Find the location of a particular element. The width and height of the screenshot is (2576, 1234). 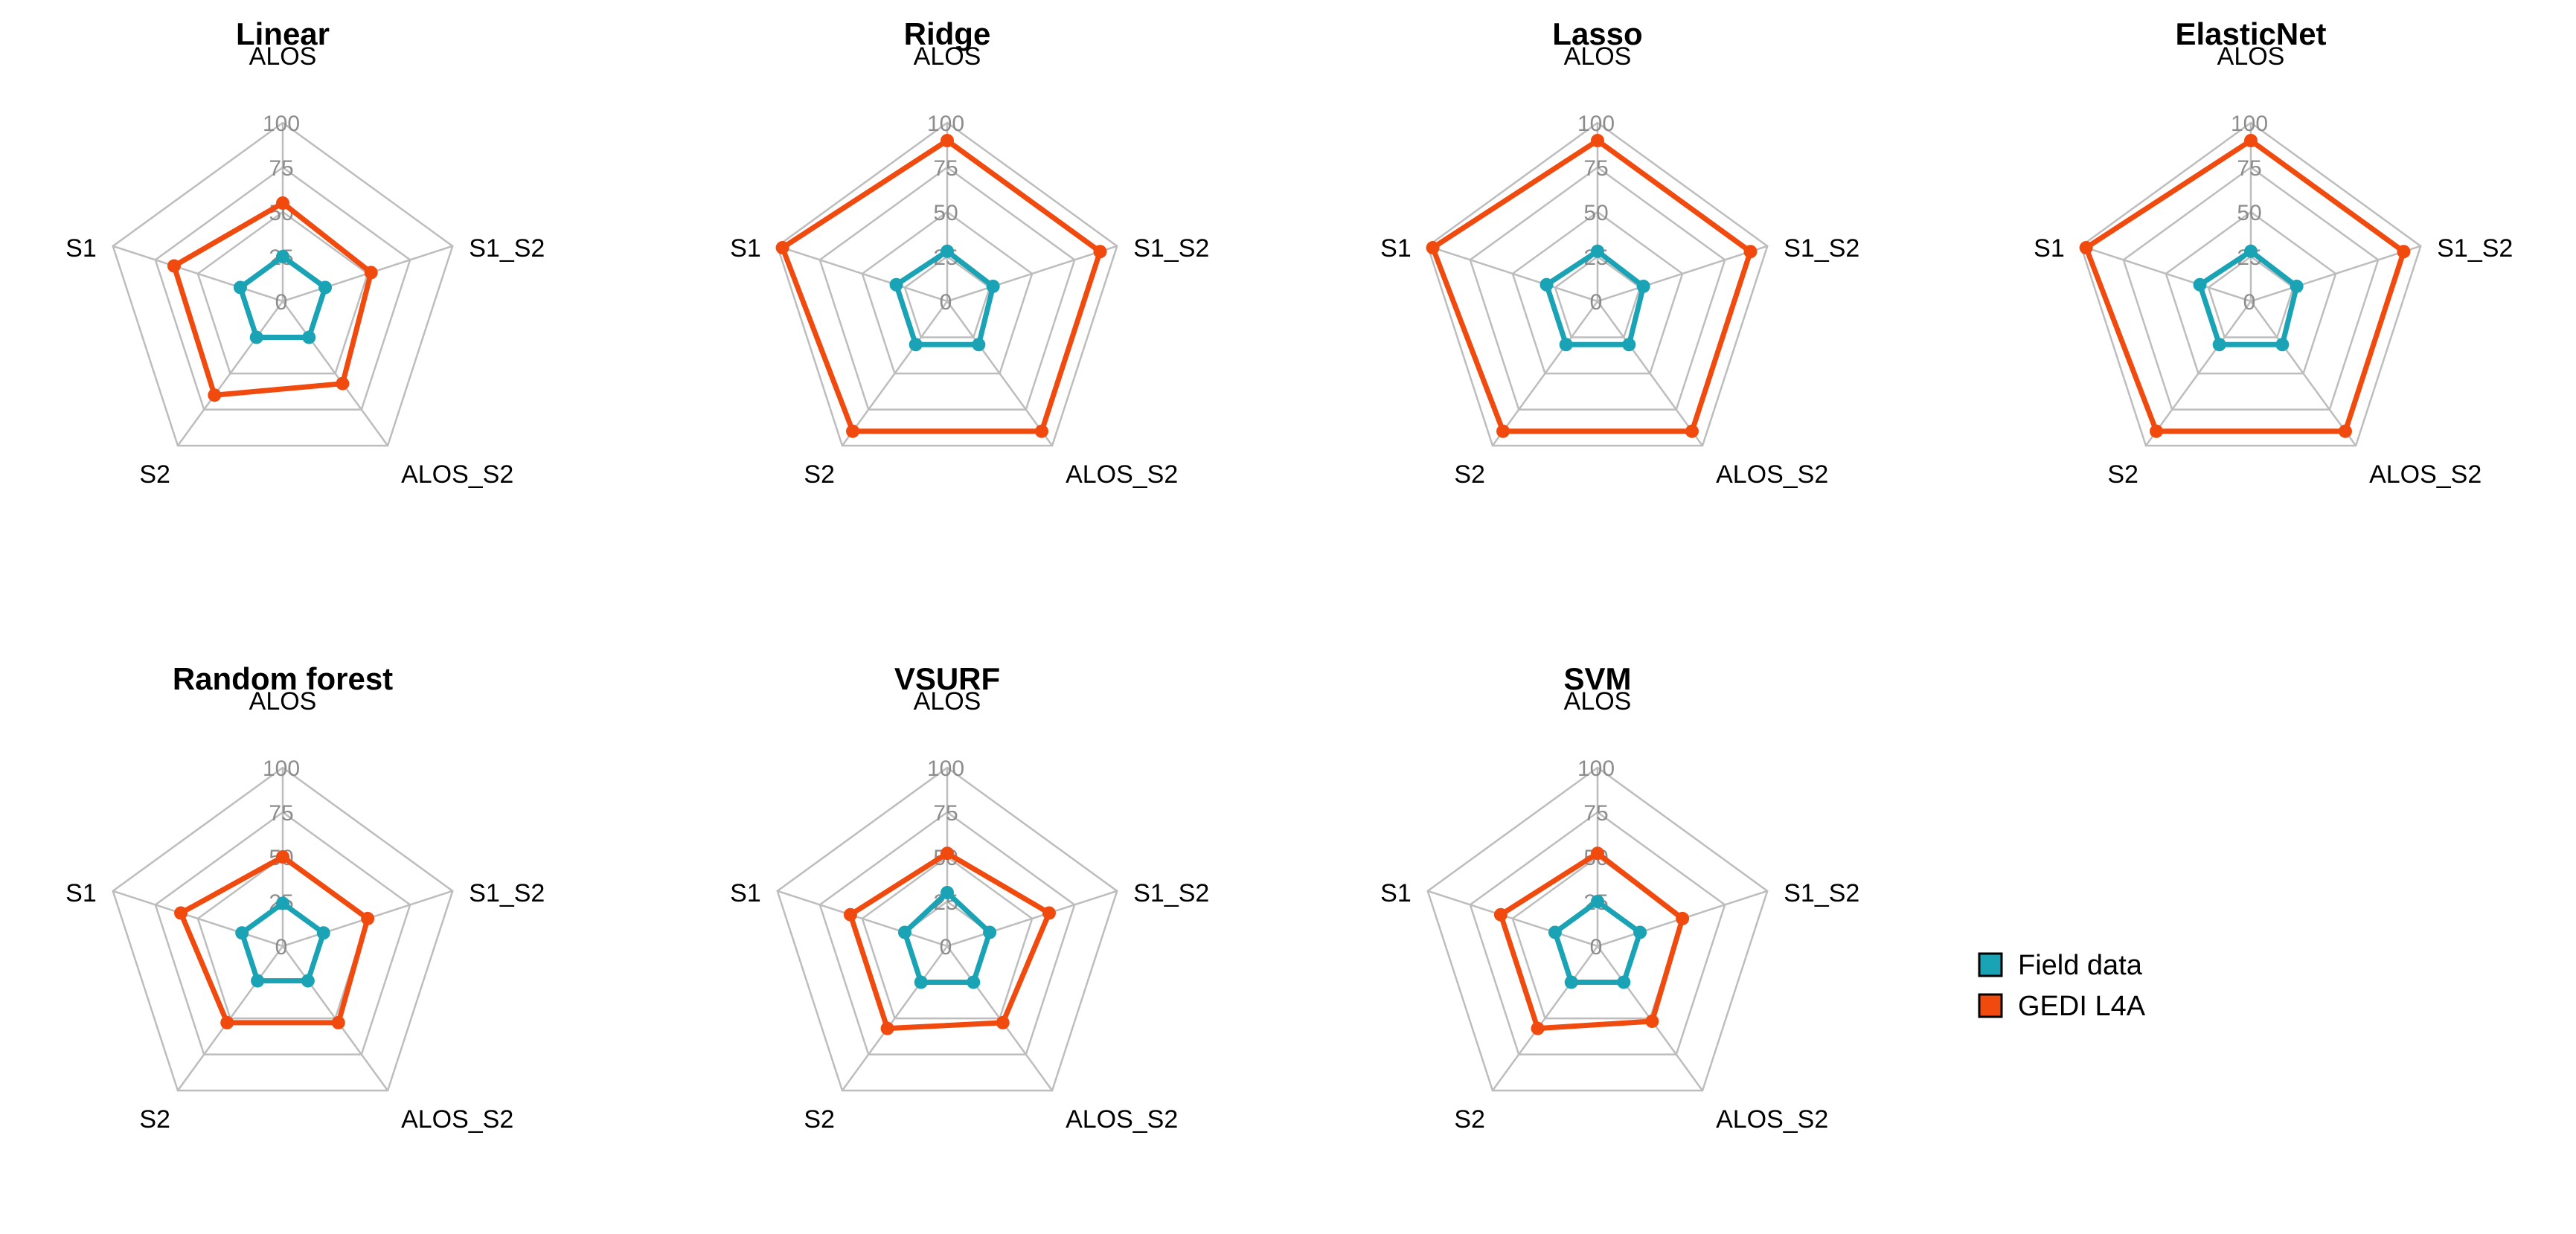

legend-label: GEDI L4A is located at coordinates (2082, 1006).